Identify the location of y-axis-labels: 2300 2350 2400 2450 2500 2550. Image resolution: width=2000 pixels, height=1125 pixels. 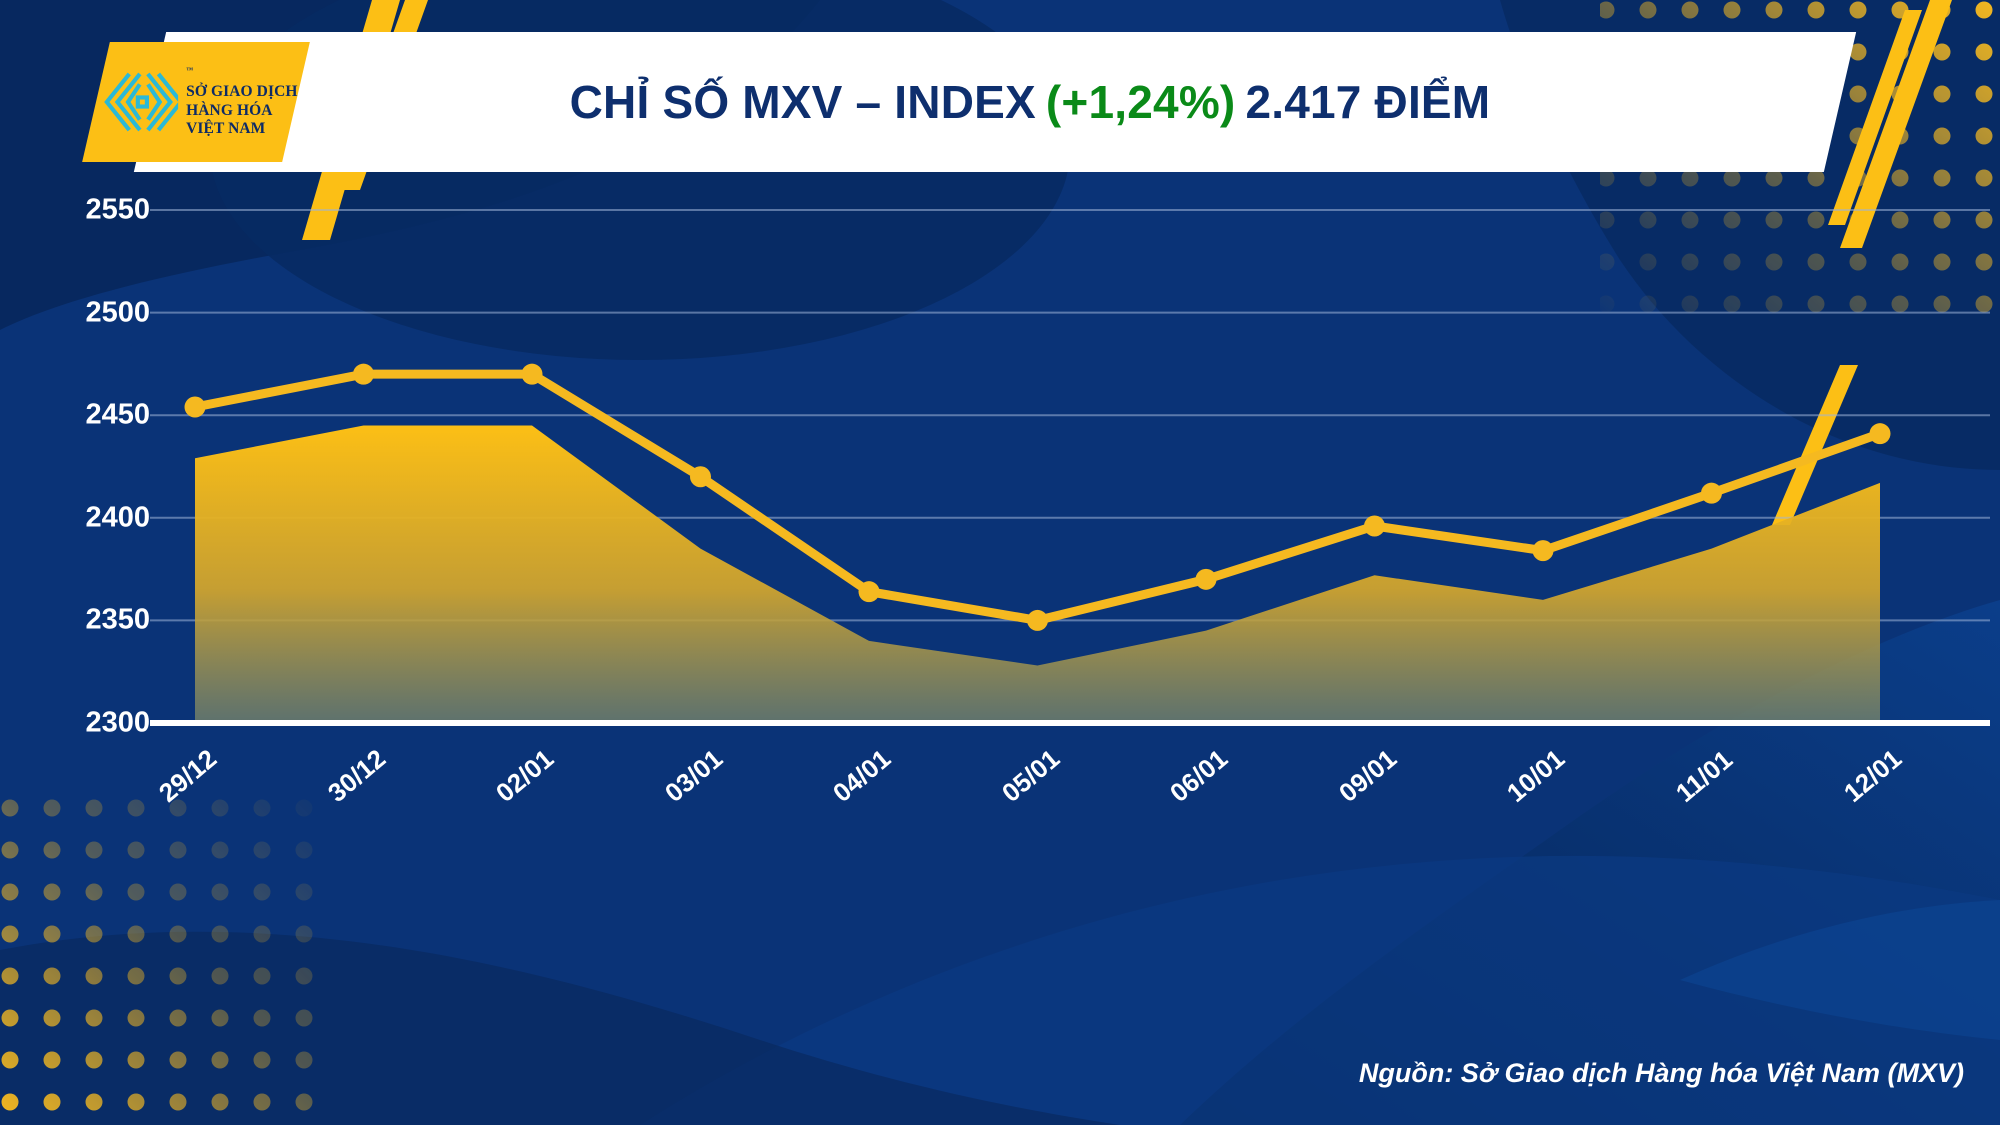
(85, 562).